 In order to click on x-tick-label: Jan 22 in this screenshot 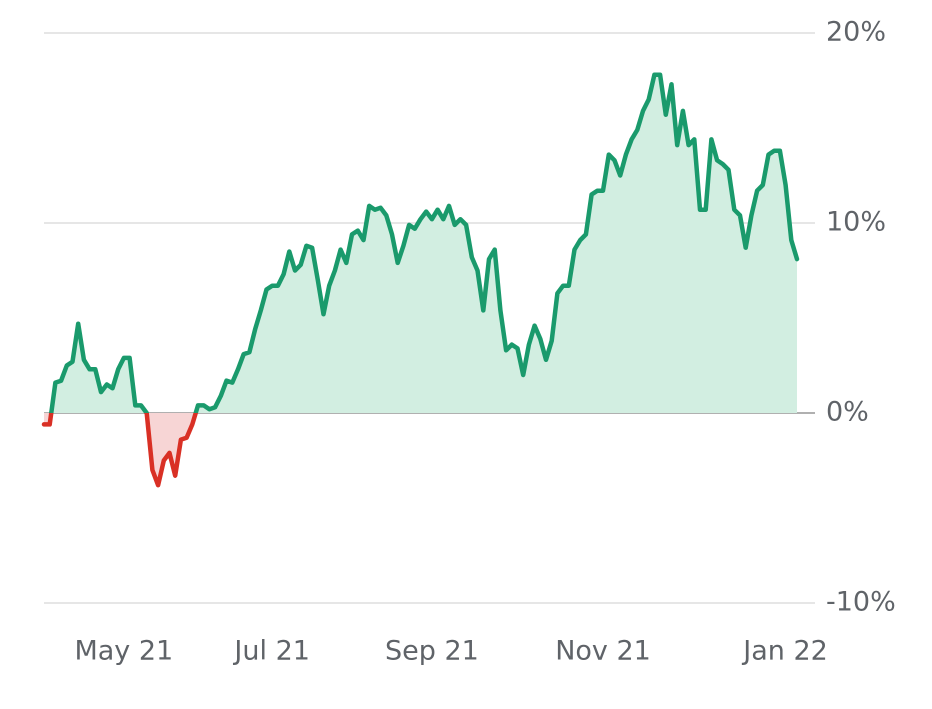, I will do `click(784, 651)`.